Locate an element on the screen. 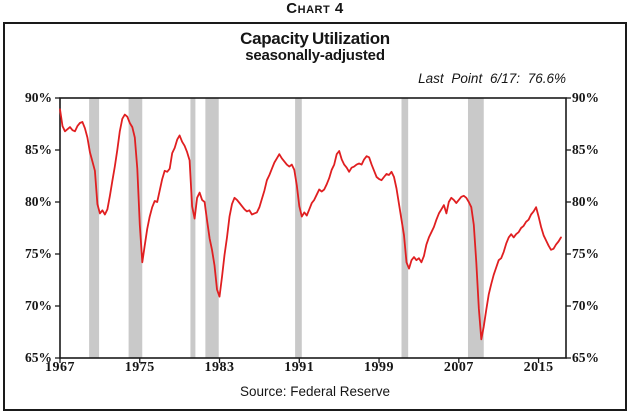 Image resolution: width=630 pixels, height=413 pixels. y-tick-label-left: 70% is located at coordinates (38, 305).